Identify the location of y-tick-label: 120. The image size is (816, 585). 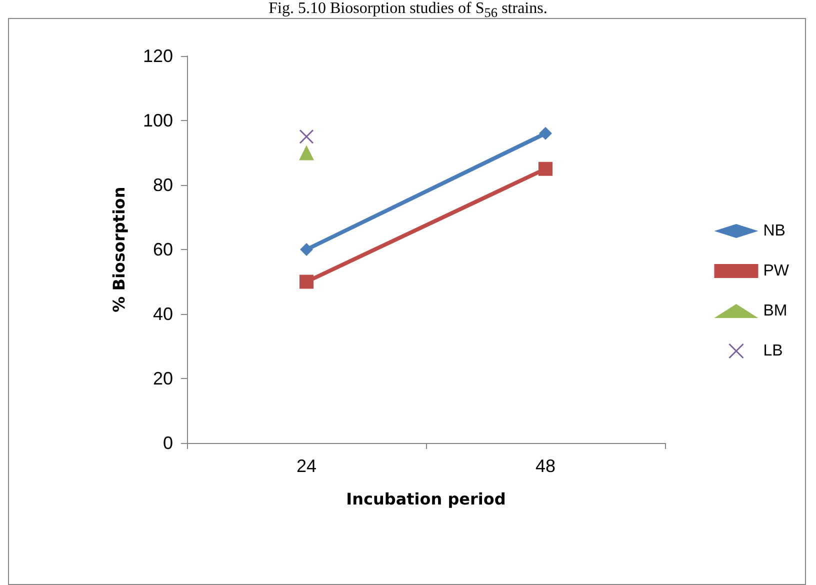
(157, 56).